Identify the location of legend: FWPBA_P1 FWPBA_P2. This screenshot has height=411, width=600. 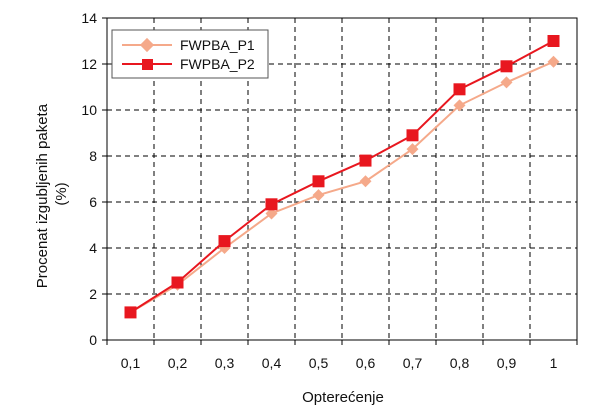
(190, 54).